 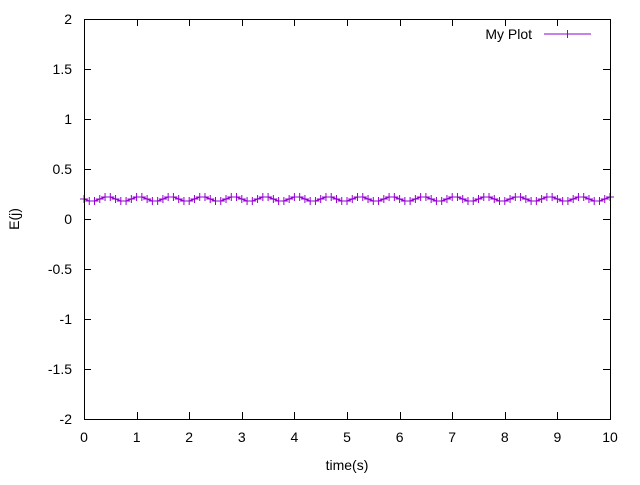 What do you see at coordinates (538, 34) in the screenshot?
I see `legend: My Plot` at bounding box center [538, 34].